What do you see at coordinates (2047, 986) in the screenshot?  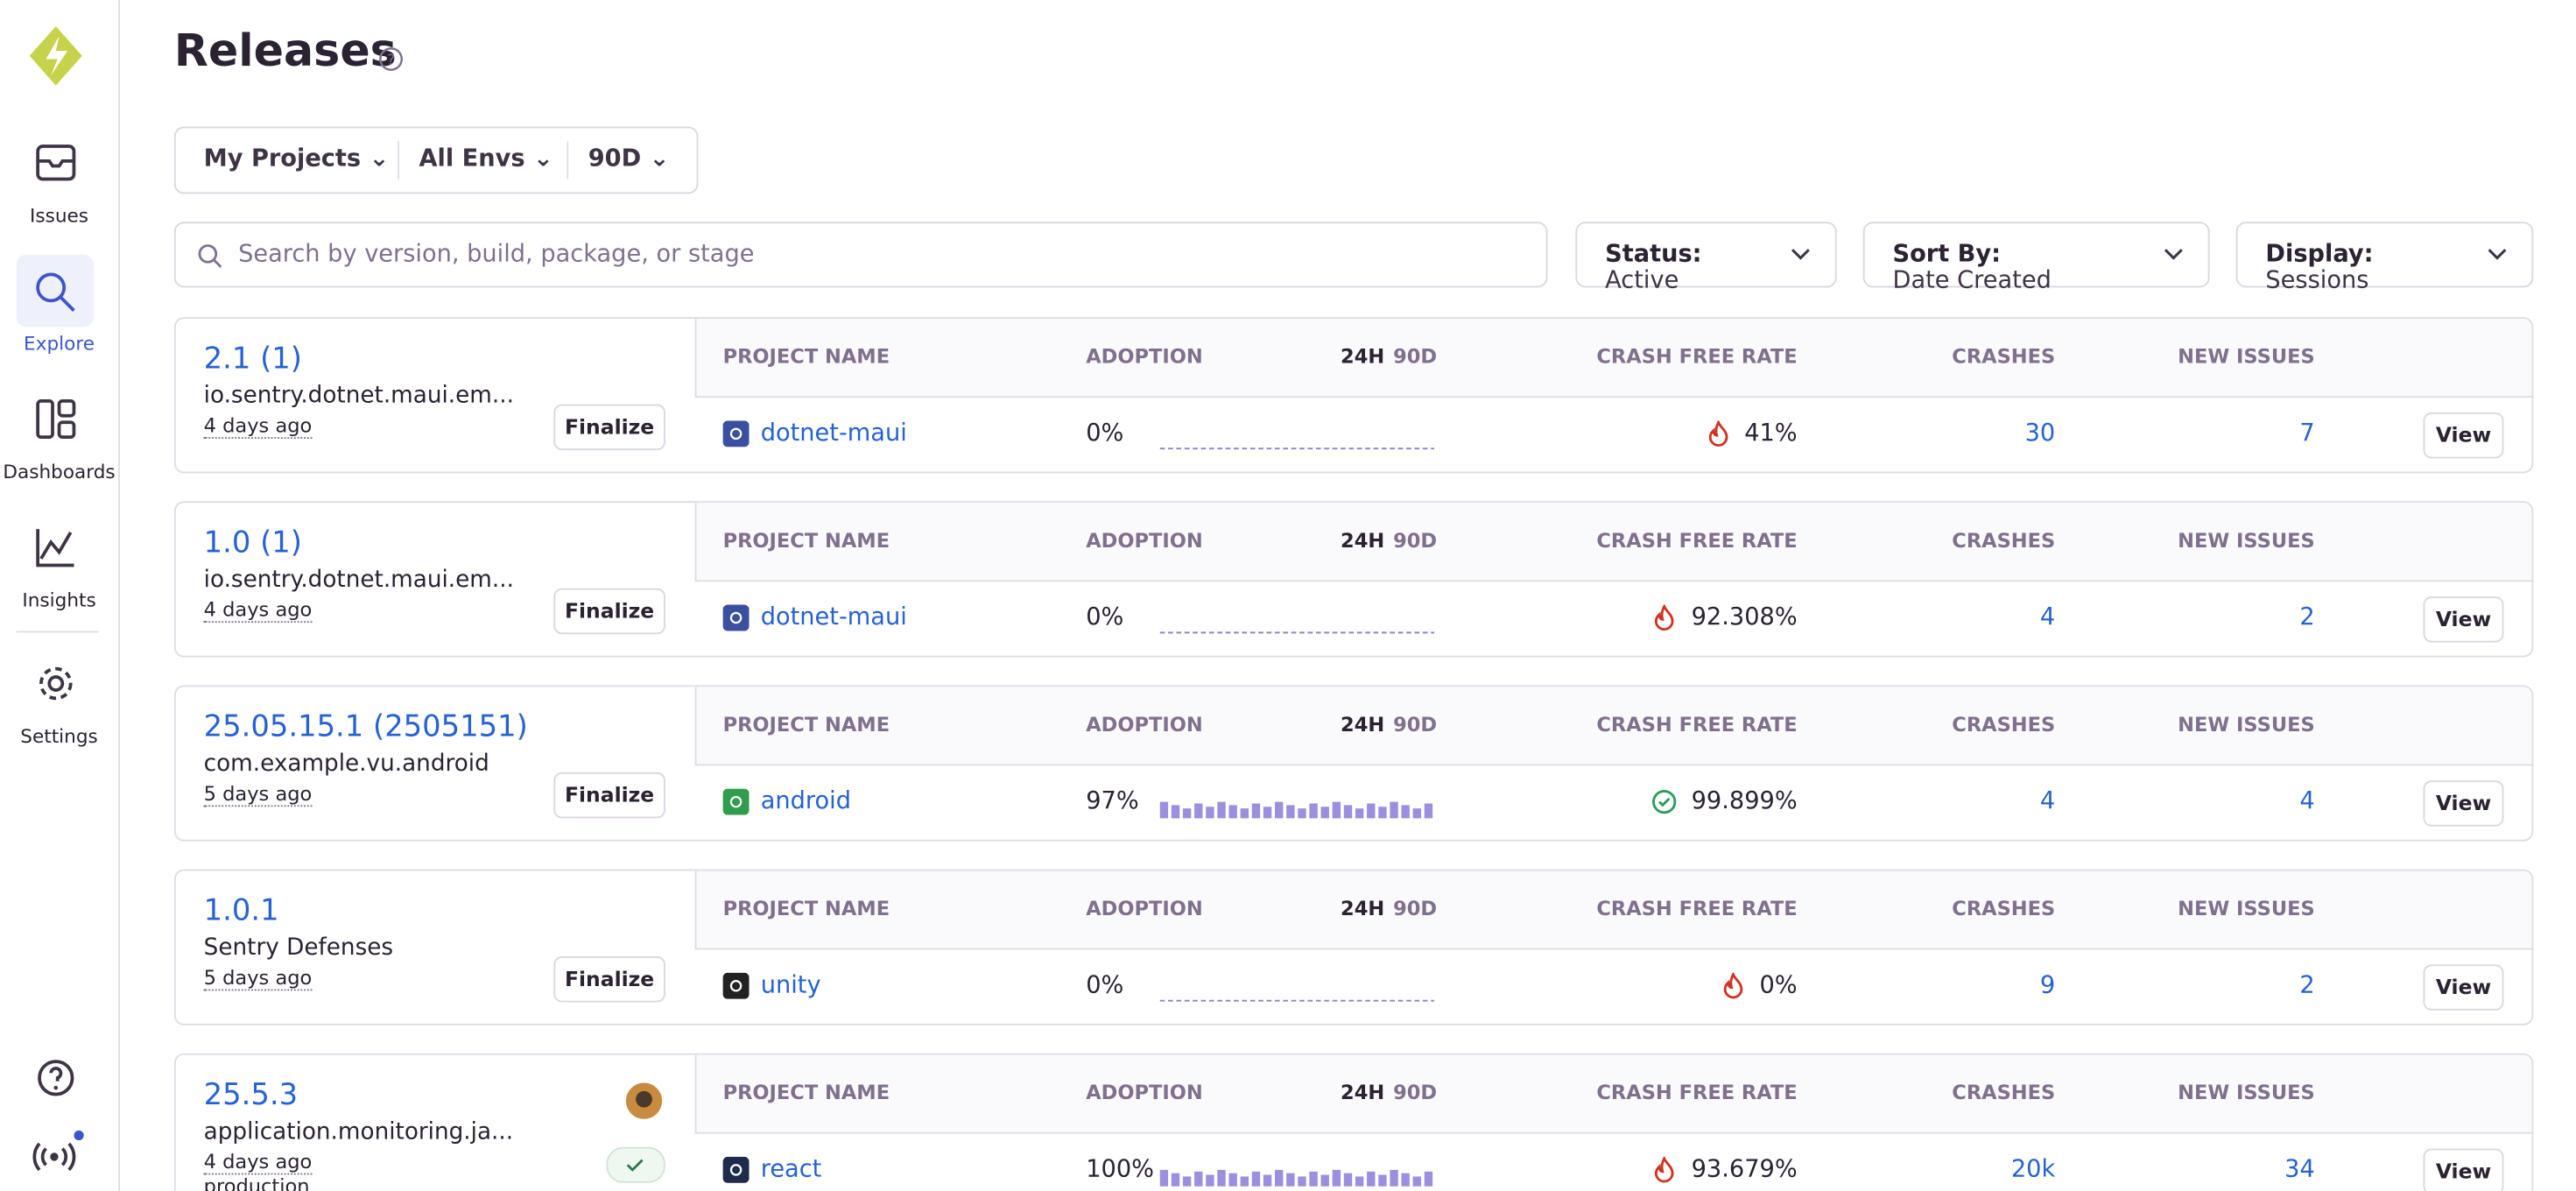 I see `crashes: 9` at bounding box center [2047, 986].